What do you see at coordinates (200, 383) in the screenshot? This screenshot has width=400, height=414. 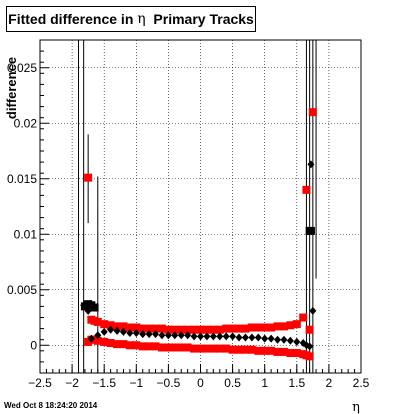 I see `x-tick-label: 0` at bounding box center [200, 383].